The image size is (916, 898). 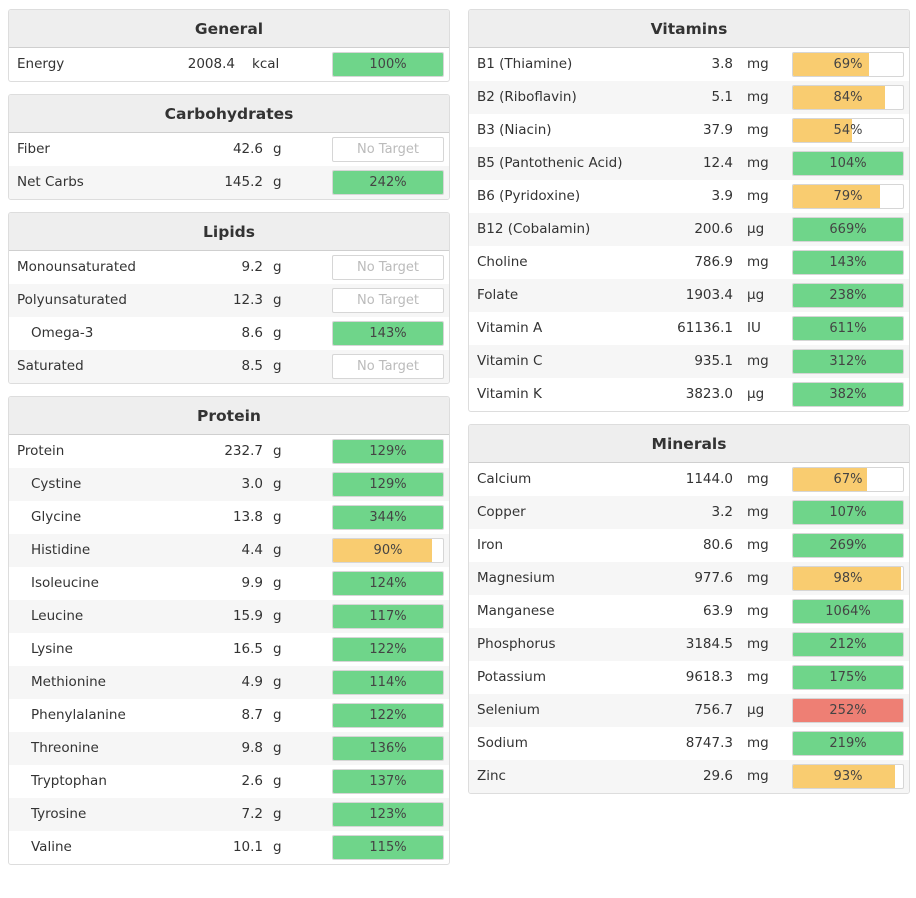 I want to click on nutrient-row-vitamin-a: Vitamin A 61136.1 IU 611%, so click(x=689, y=328).